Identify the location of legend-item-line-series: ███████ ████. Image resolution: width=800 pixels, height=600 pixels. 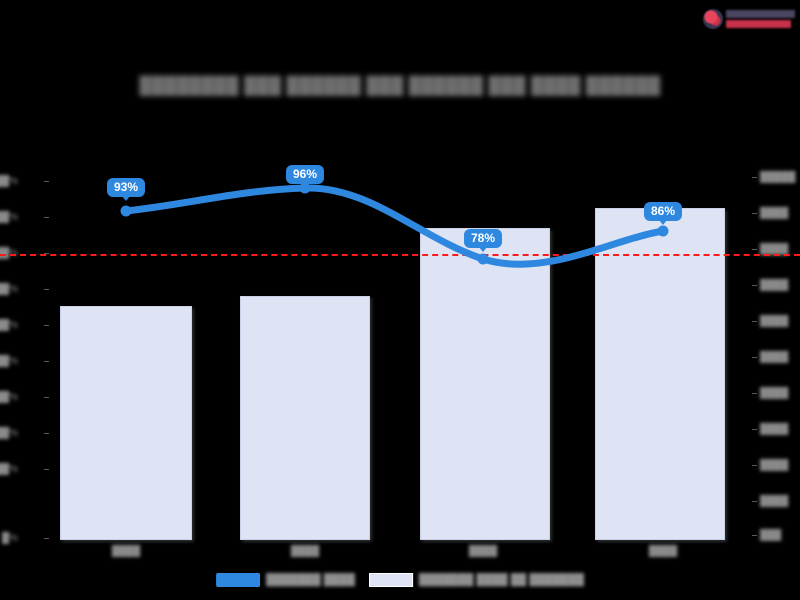
(285, 580).